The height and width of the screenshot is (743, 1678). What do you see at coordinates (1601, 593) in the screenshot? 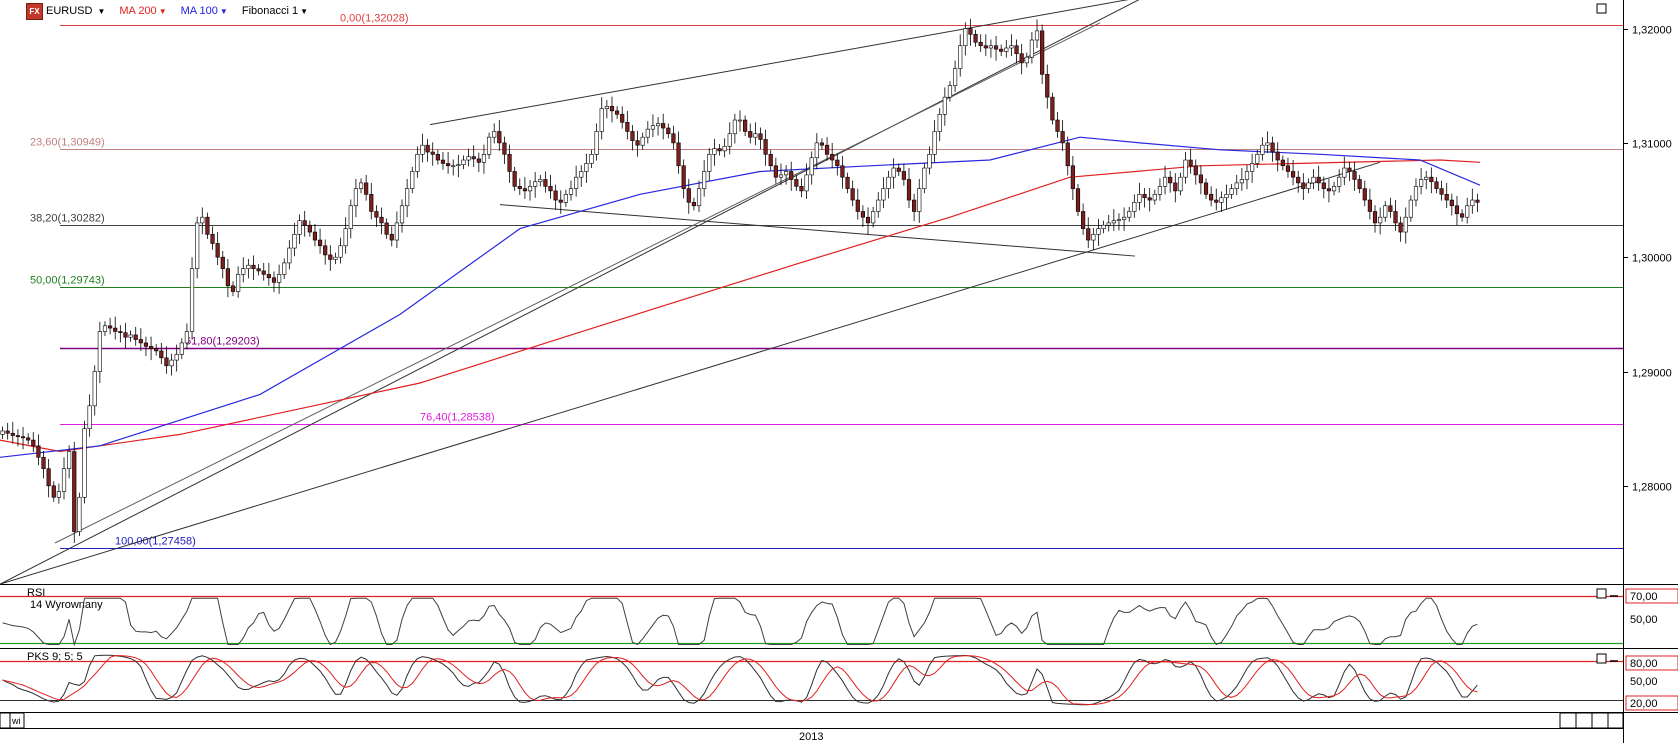
I see `rsi-maximize-icon` at bounding box center [1601, 593].